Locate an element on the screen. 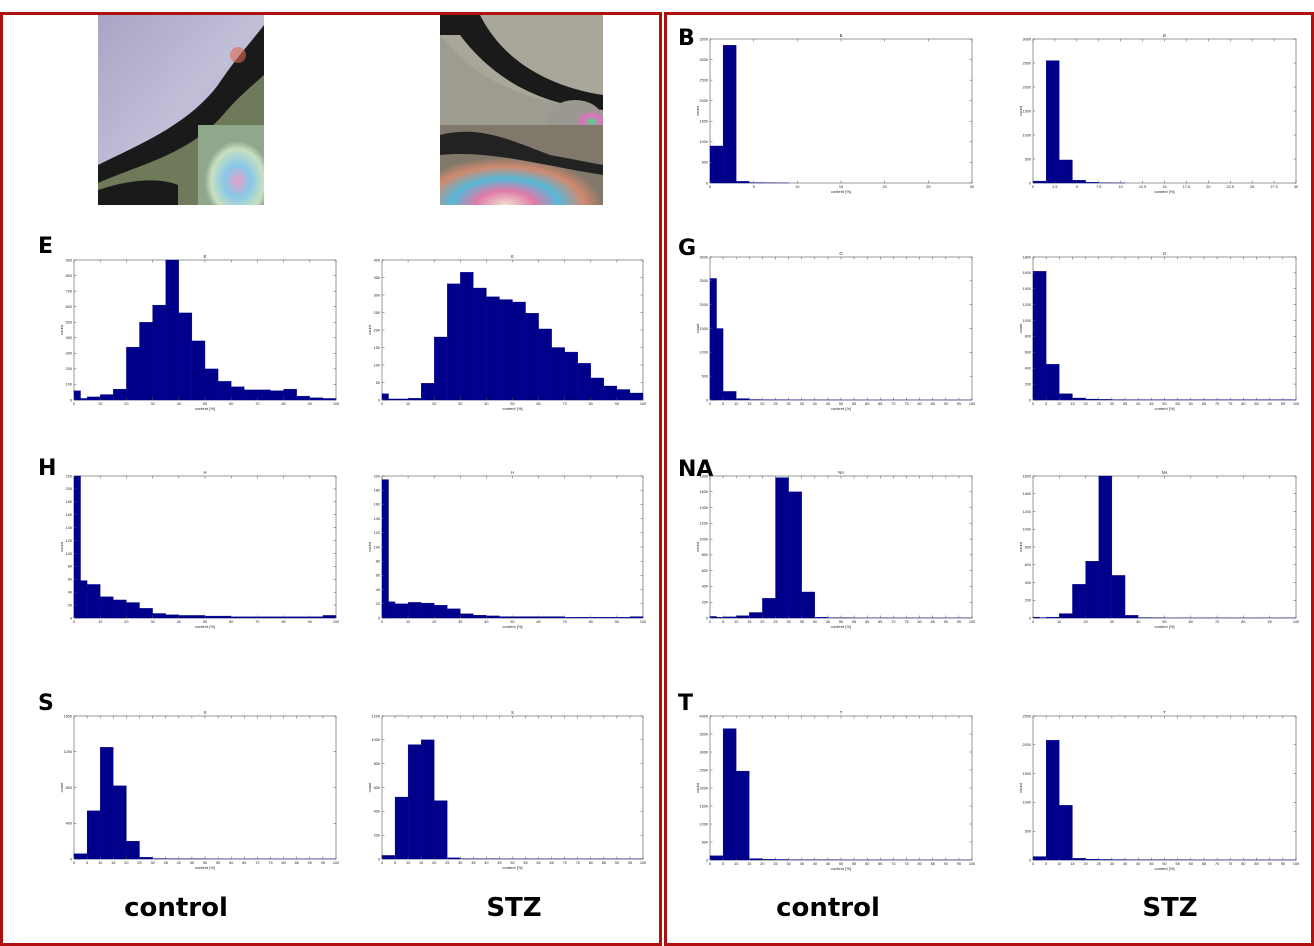  t-stz-x-axis-label: content [%] is located at coordinates (1164, 868).